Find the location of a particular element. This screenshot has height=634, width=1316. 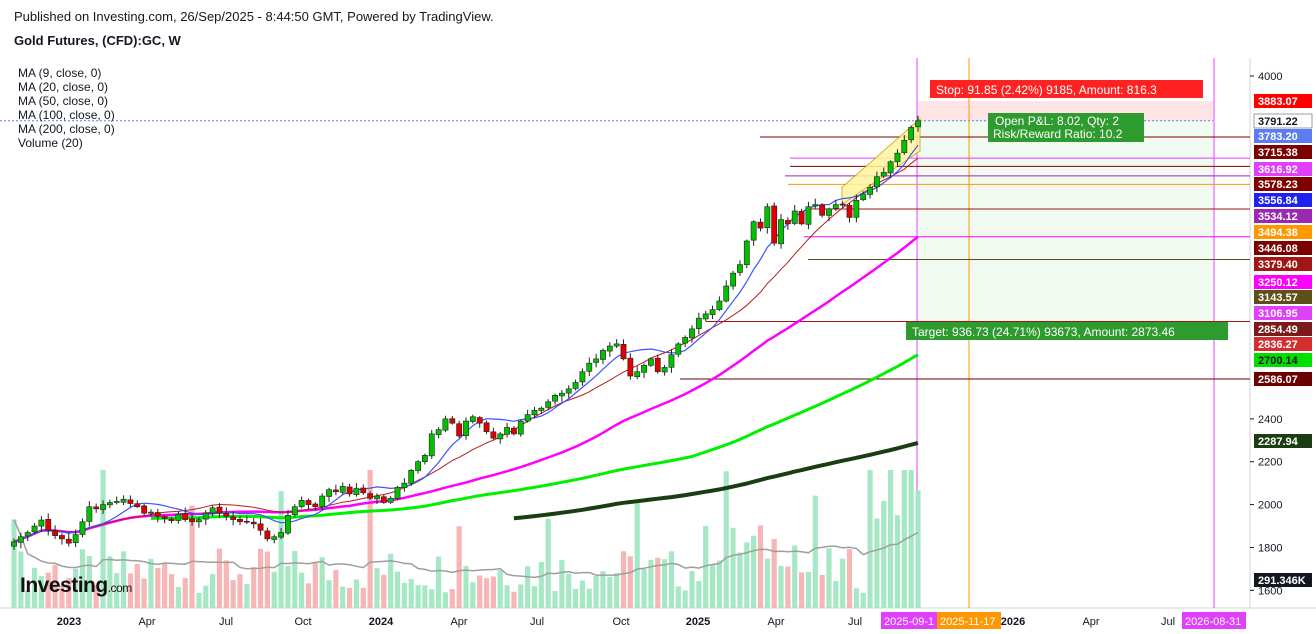

price-axis-label-text: 3616.92 is located at coordinates (1278, 170).